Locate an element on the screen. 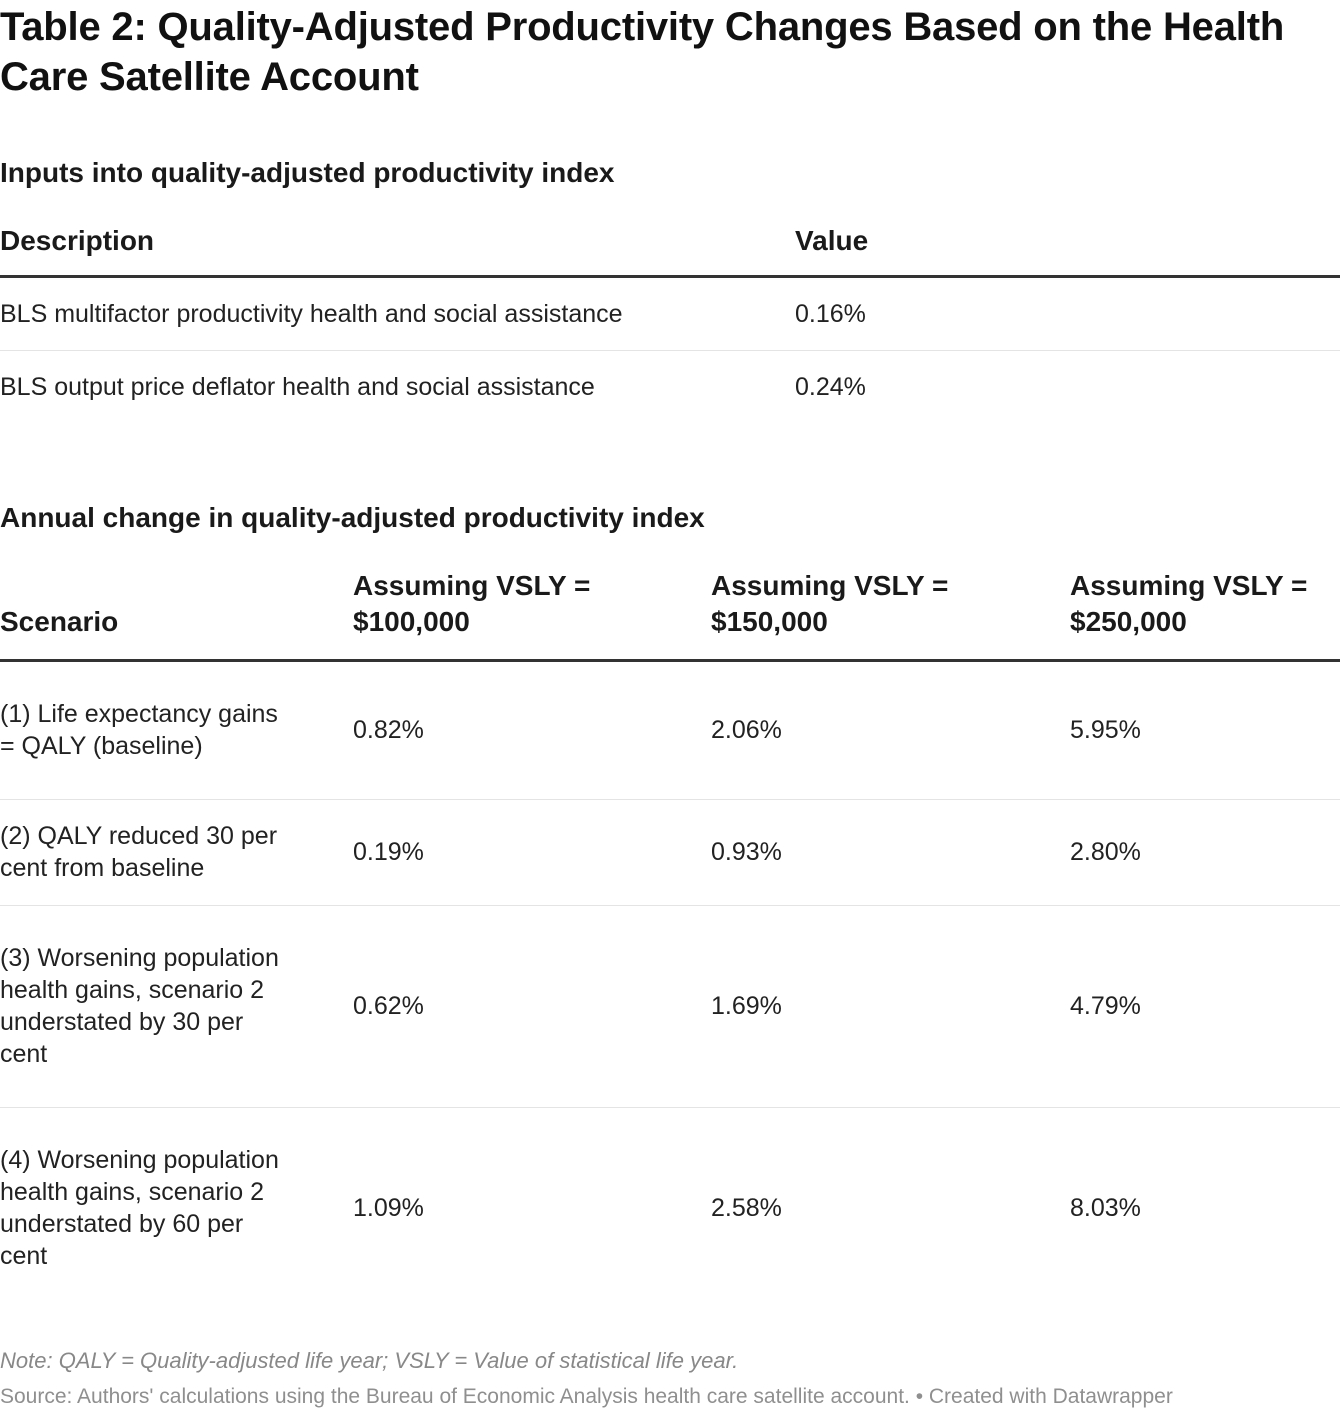 This screenshot has height=1412, width=1340. value-cell: 2.80% is located at coordinates (1205, 852).